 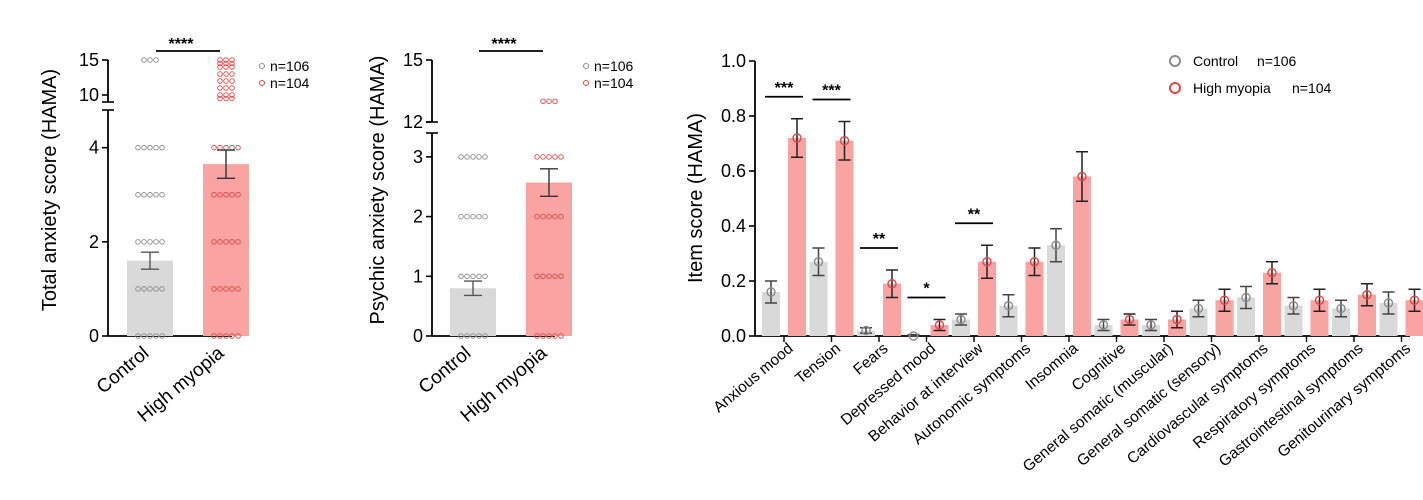 I want to click on p2-bar-control, so click(x=473, y=312).